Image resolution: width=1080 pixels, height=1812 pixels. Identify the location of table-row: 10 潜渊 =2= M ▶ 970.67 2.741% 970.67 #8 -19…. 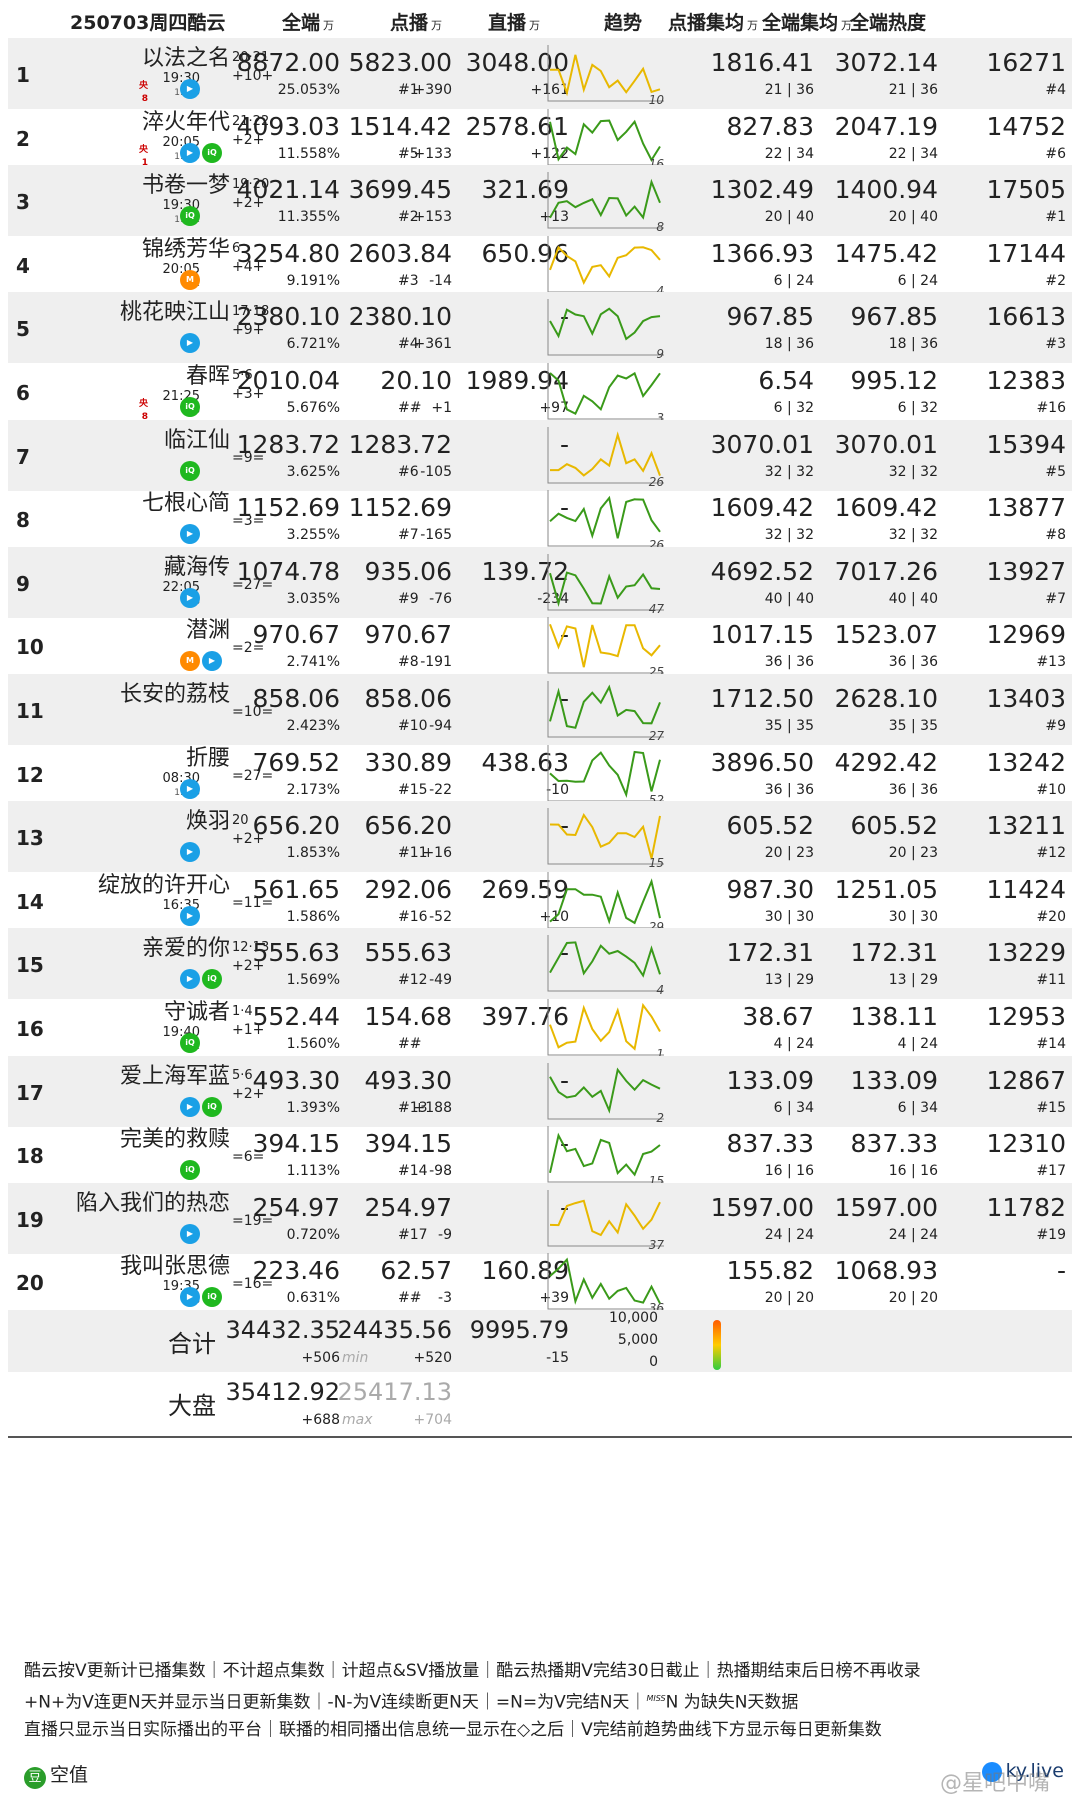
(540, 645).